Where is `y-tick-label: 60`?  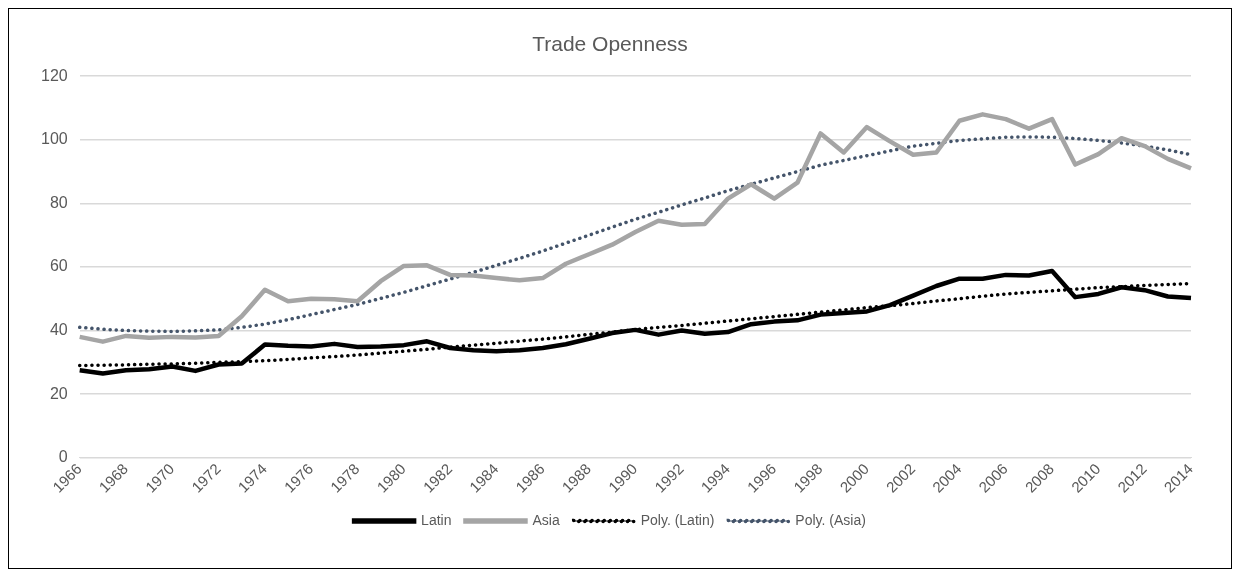
y-tick-label: 60 is located at coordinates (58, 266).